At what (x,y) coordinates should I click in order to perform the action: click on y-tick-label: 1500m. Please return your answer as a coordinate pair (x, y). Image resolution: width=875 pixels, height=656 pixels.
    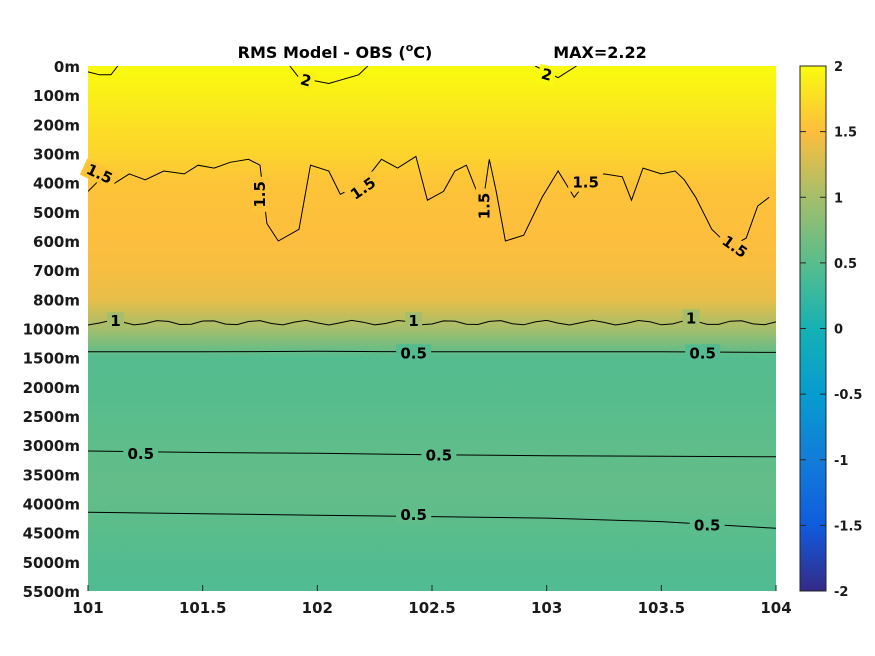
    Looking at the image, I should click on (51, 359).